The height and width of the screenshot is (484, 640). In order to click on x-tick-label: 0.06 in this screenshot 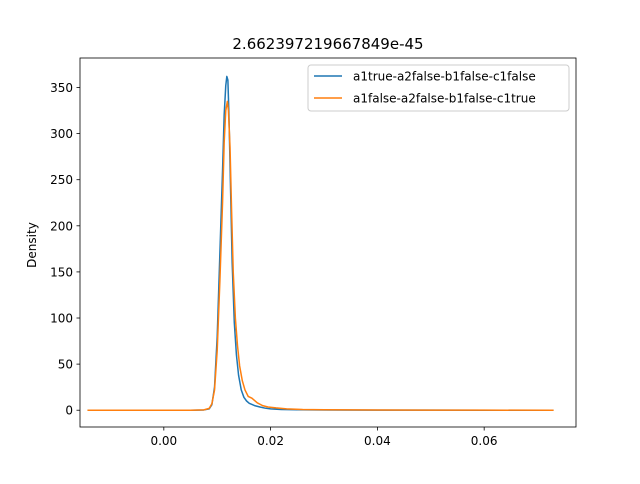, I will do `click(484, 441)`.